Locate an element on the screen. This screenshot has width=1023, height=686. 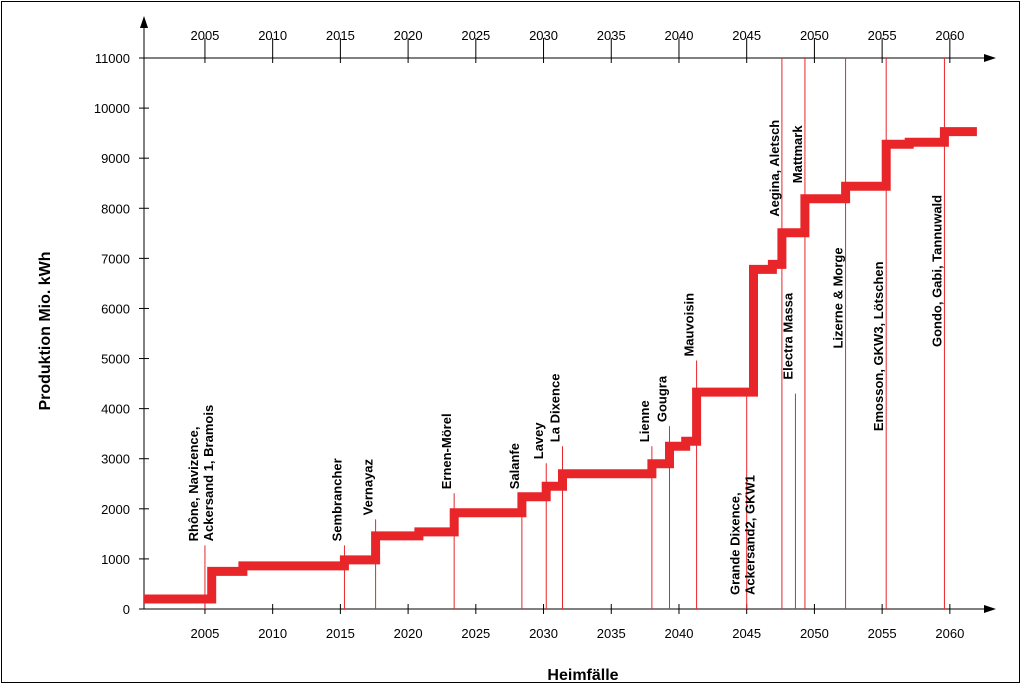
x-tick-label-bottom: 2045 is located at coordinates (746, 633).